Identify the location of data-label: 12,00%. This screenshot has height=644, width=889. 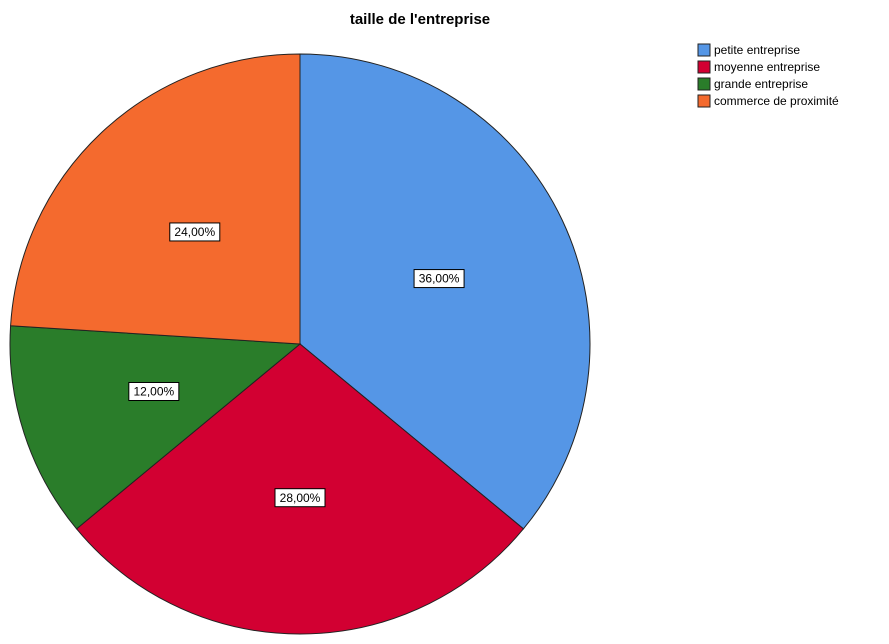
(153, 392).